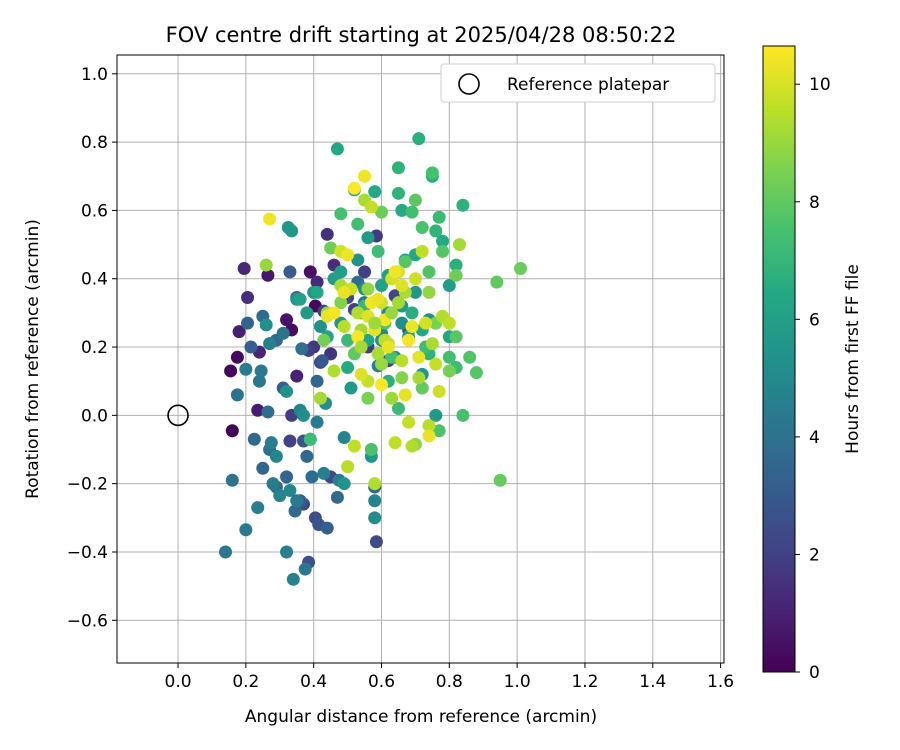 The width and height of the screenshot is (900, 750). What do you see at coordinates (588, 85) in the screenshot?
I see `legend-label: Reference platepar` at bounding box center [588, 85].